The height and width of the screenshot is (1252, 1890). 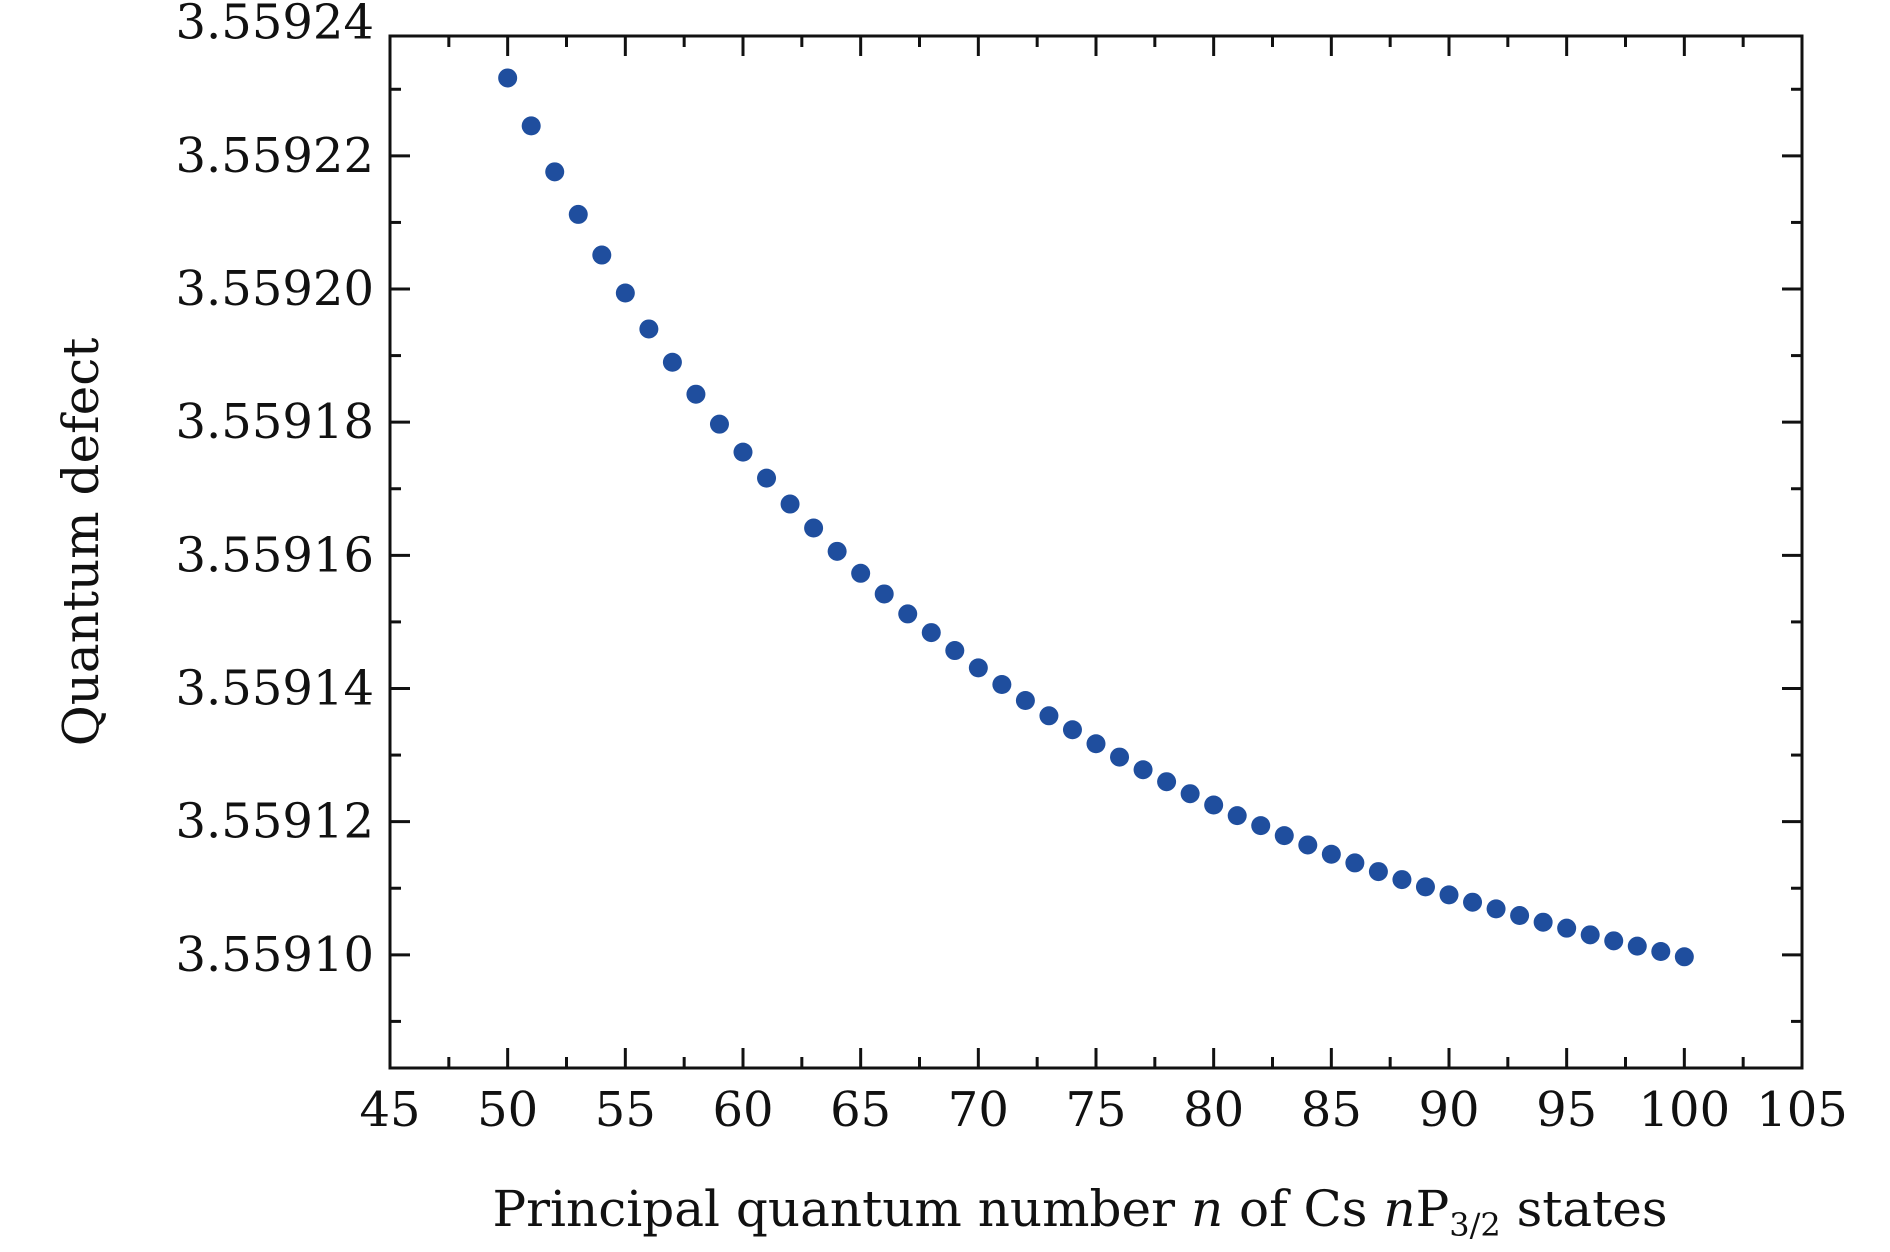 What do you see at coordinates (275, 955) in the screenshot?
I see `y-tick-label: 3.55910` at bounding box center [275, 955].